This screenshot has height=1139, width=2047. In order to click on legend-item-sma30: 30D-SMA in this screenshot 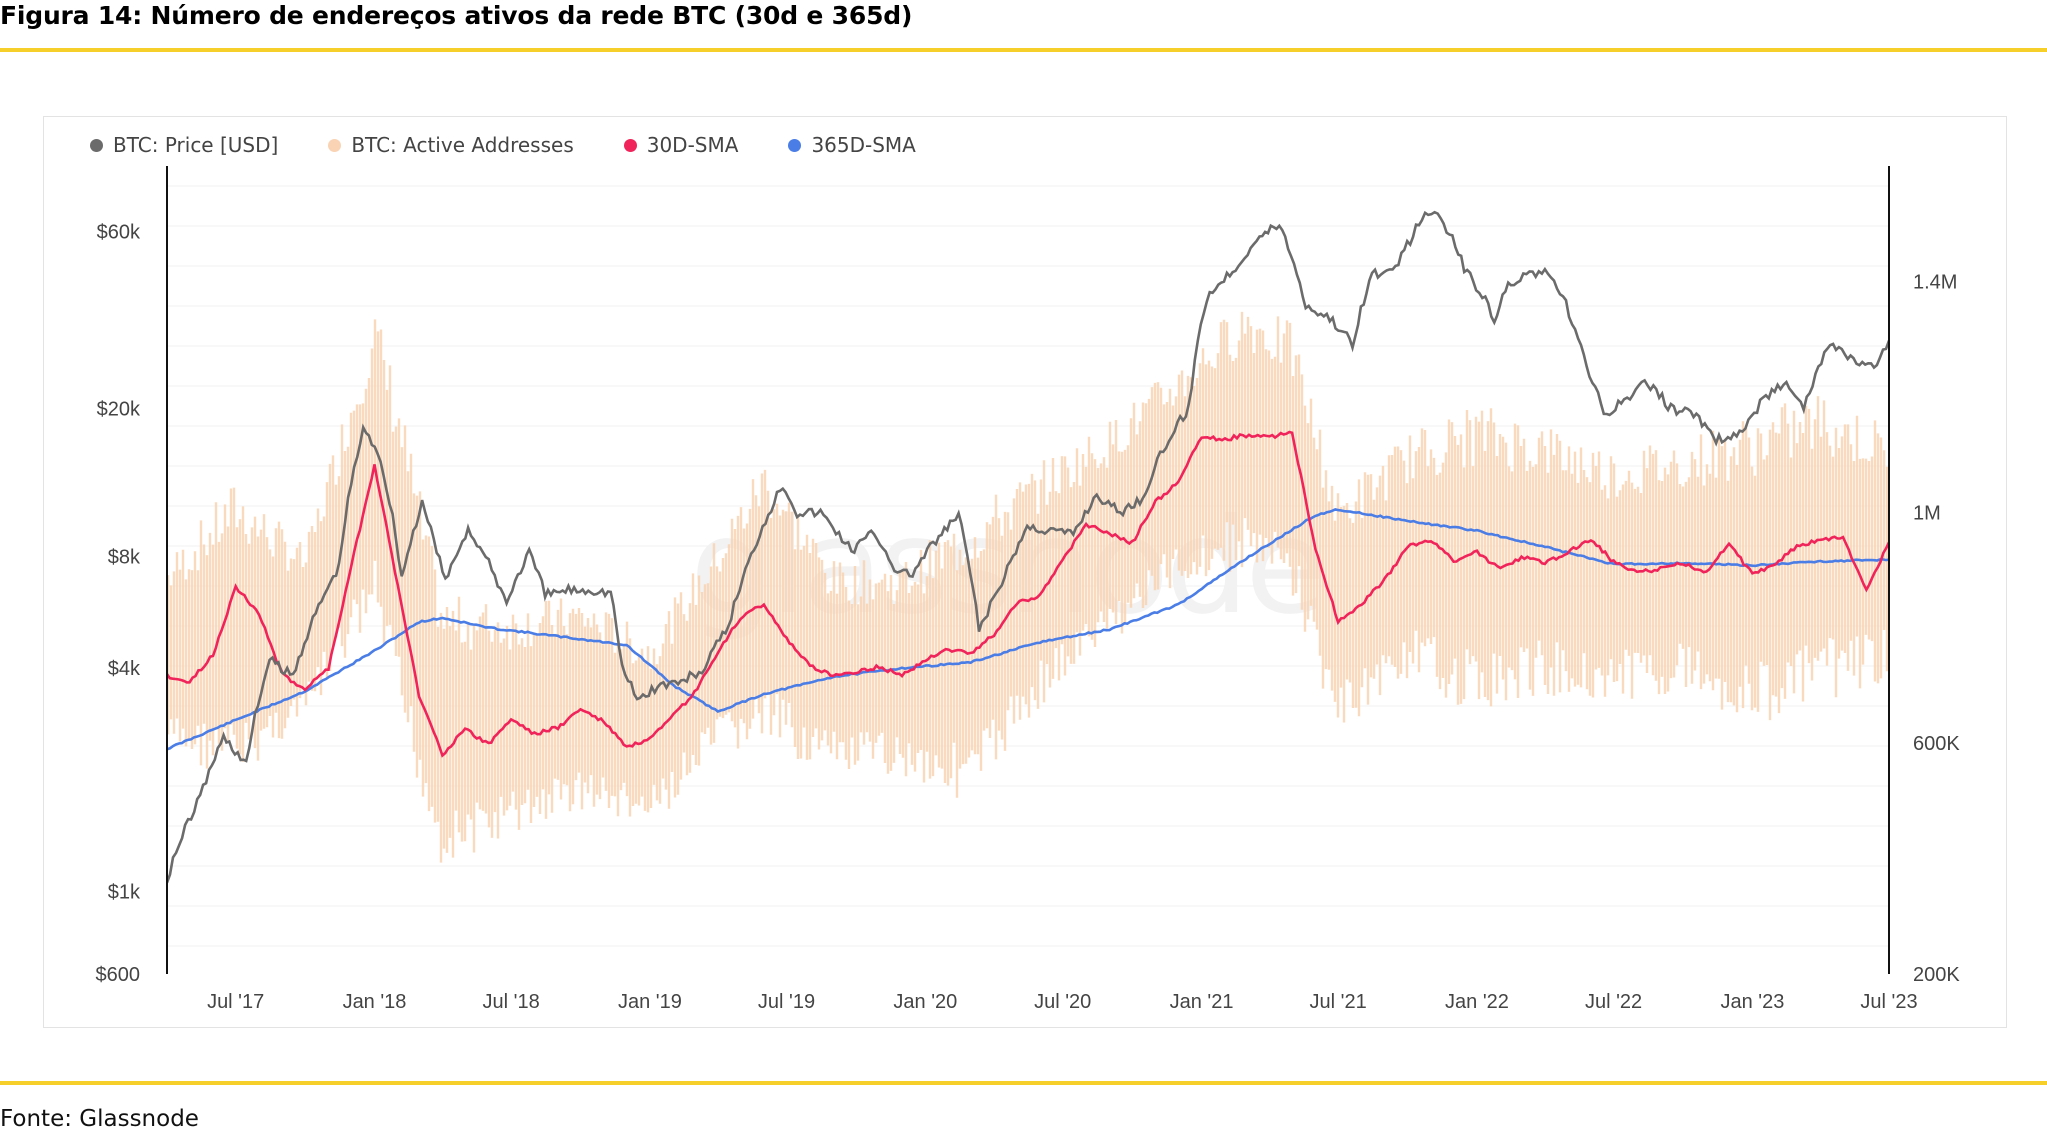, I will do `click(681, 145)`.